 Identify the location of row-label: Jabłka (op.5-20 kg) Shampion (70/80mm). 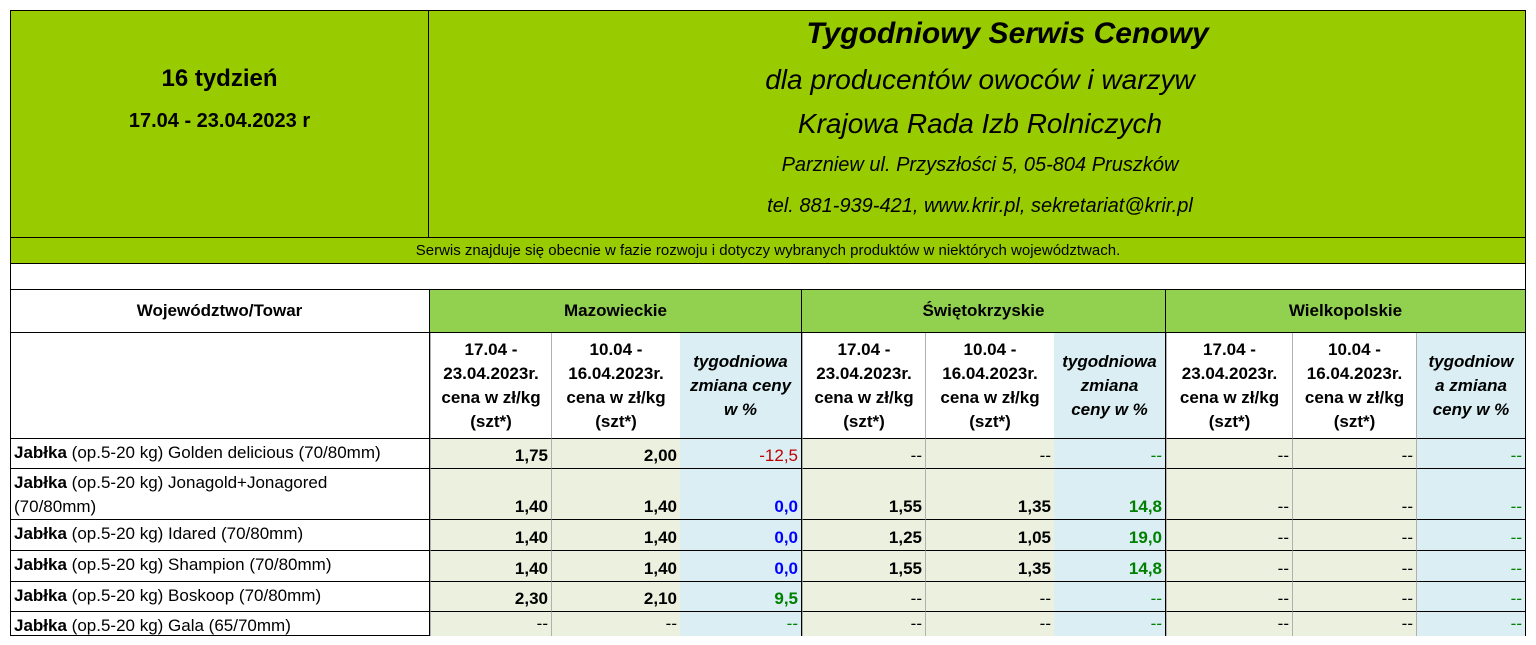
(220, 566).